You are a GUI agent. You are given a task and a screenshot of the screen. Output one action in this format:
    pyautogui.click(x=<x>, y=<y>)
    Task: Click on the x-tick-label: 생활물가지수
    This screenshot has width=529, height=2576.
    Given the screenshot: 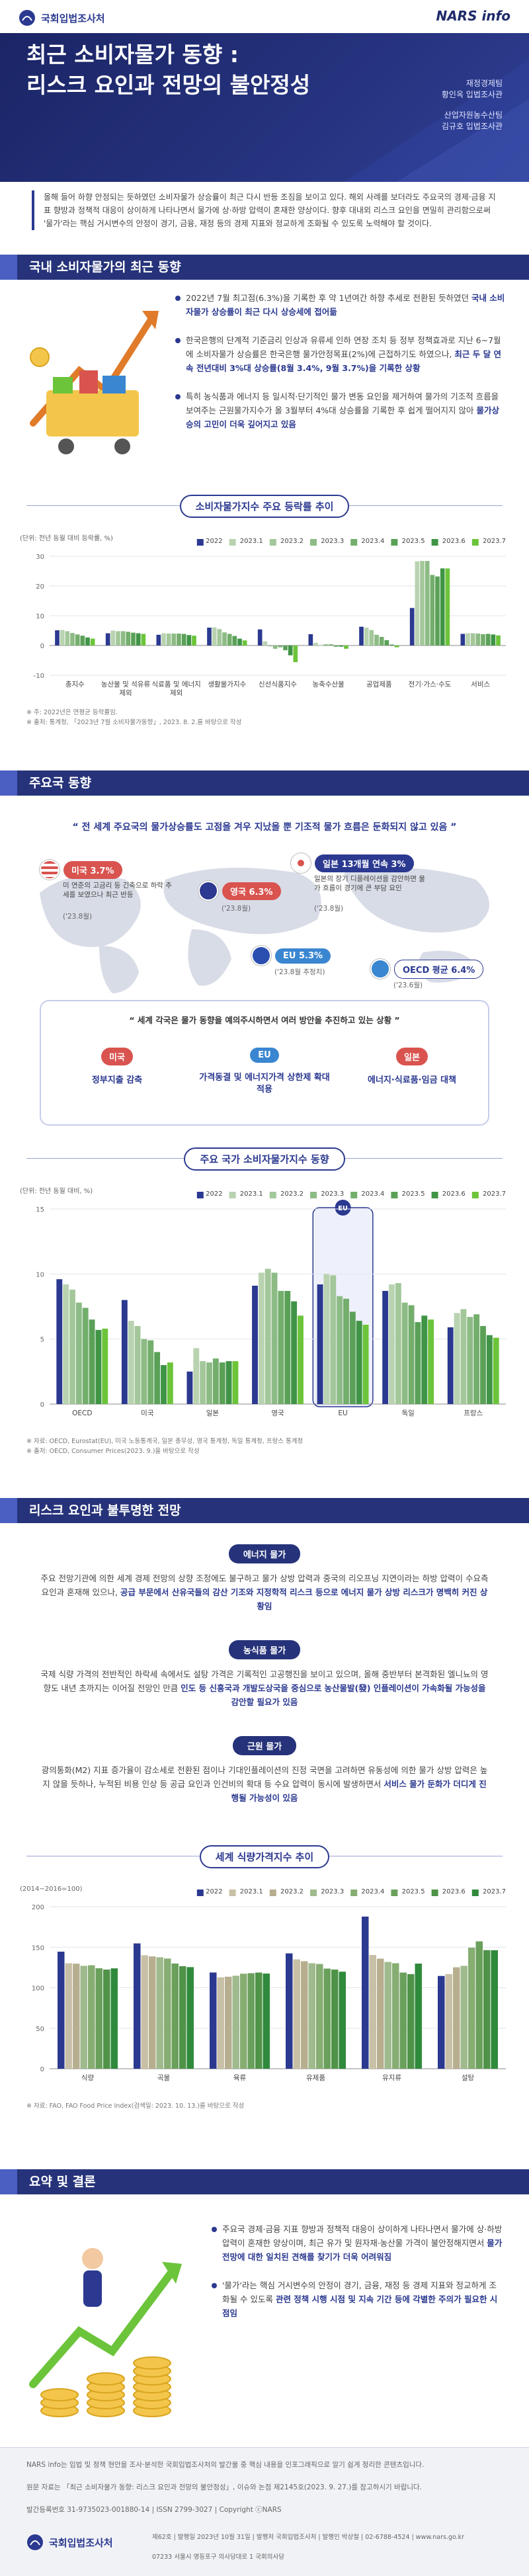 What is the action you would take?
    pyautogui.click(x=228, y=684)
    